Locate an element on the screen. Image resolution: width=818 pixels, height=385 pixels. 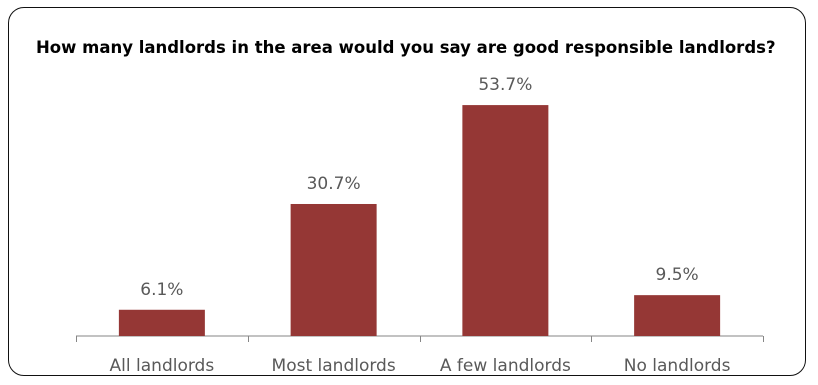
data-label: 9.5% is located at coordinates (677, 275).